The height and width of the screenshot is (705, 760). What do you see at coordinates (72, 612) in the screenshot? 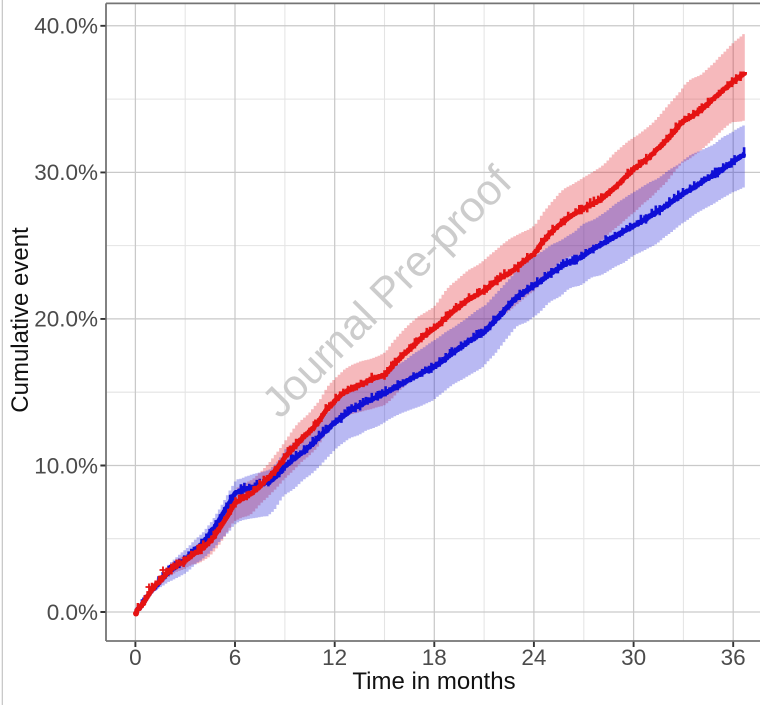
I see `svg-text: 0.0%` at bounding box center [72, 612].